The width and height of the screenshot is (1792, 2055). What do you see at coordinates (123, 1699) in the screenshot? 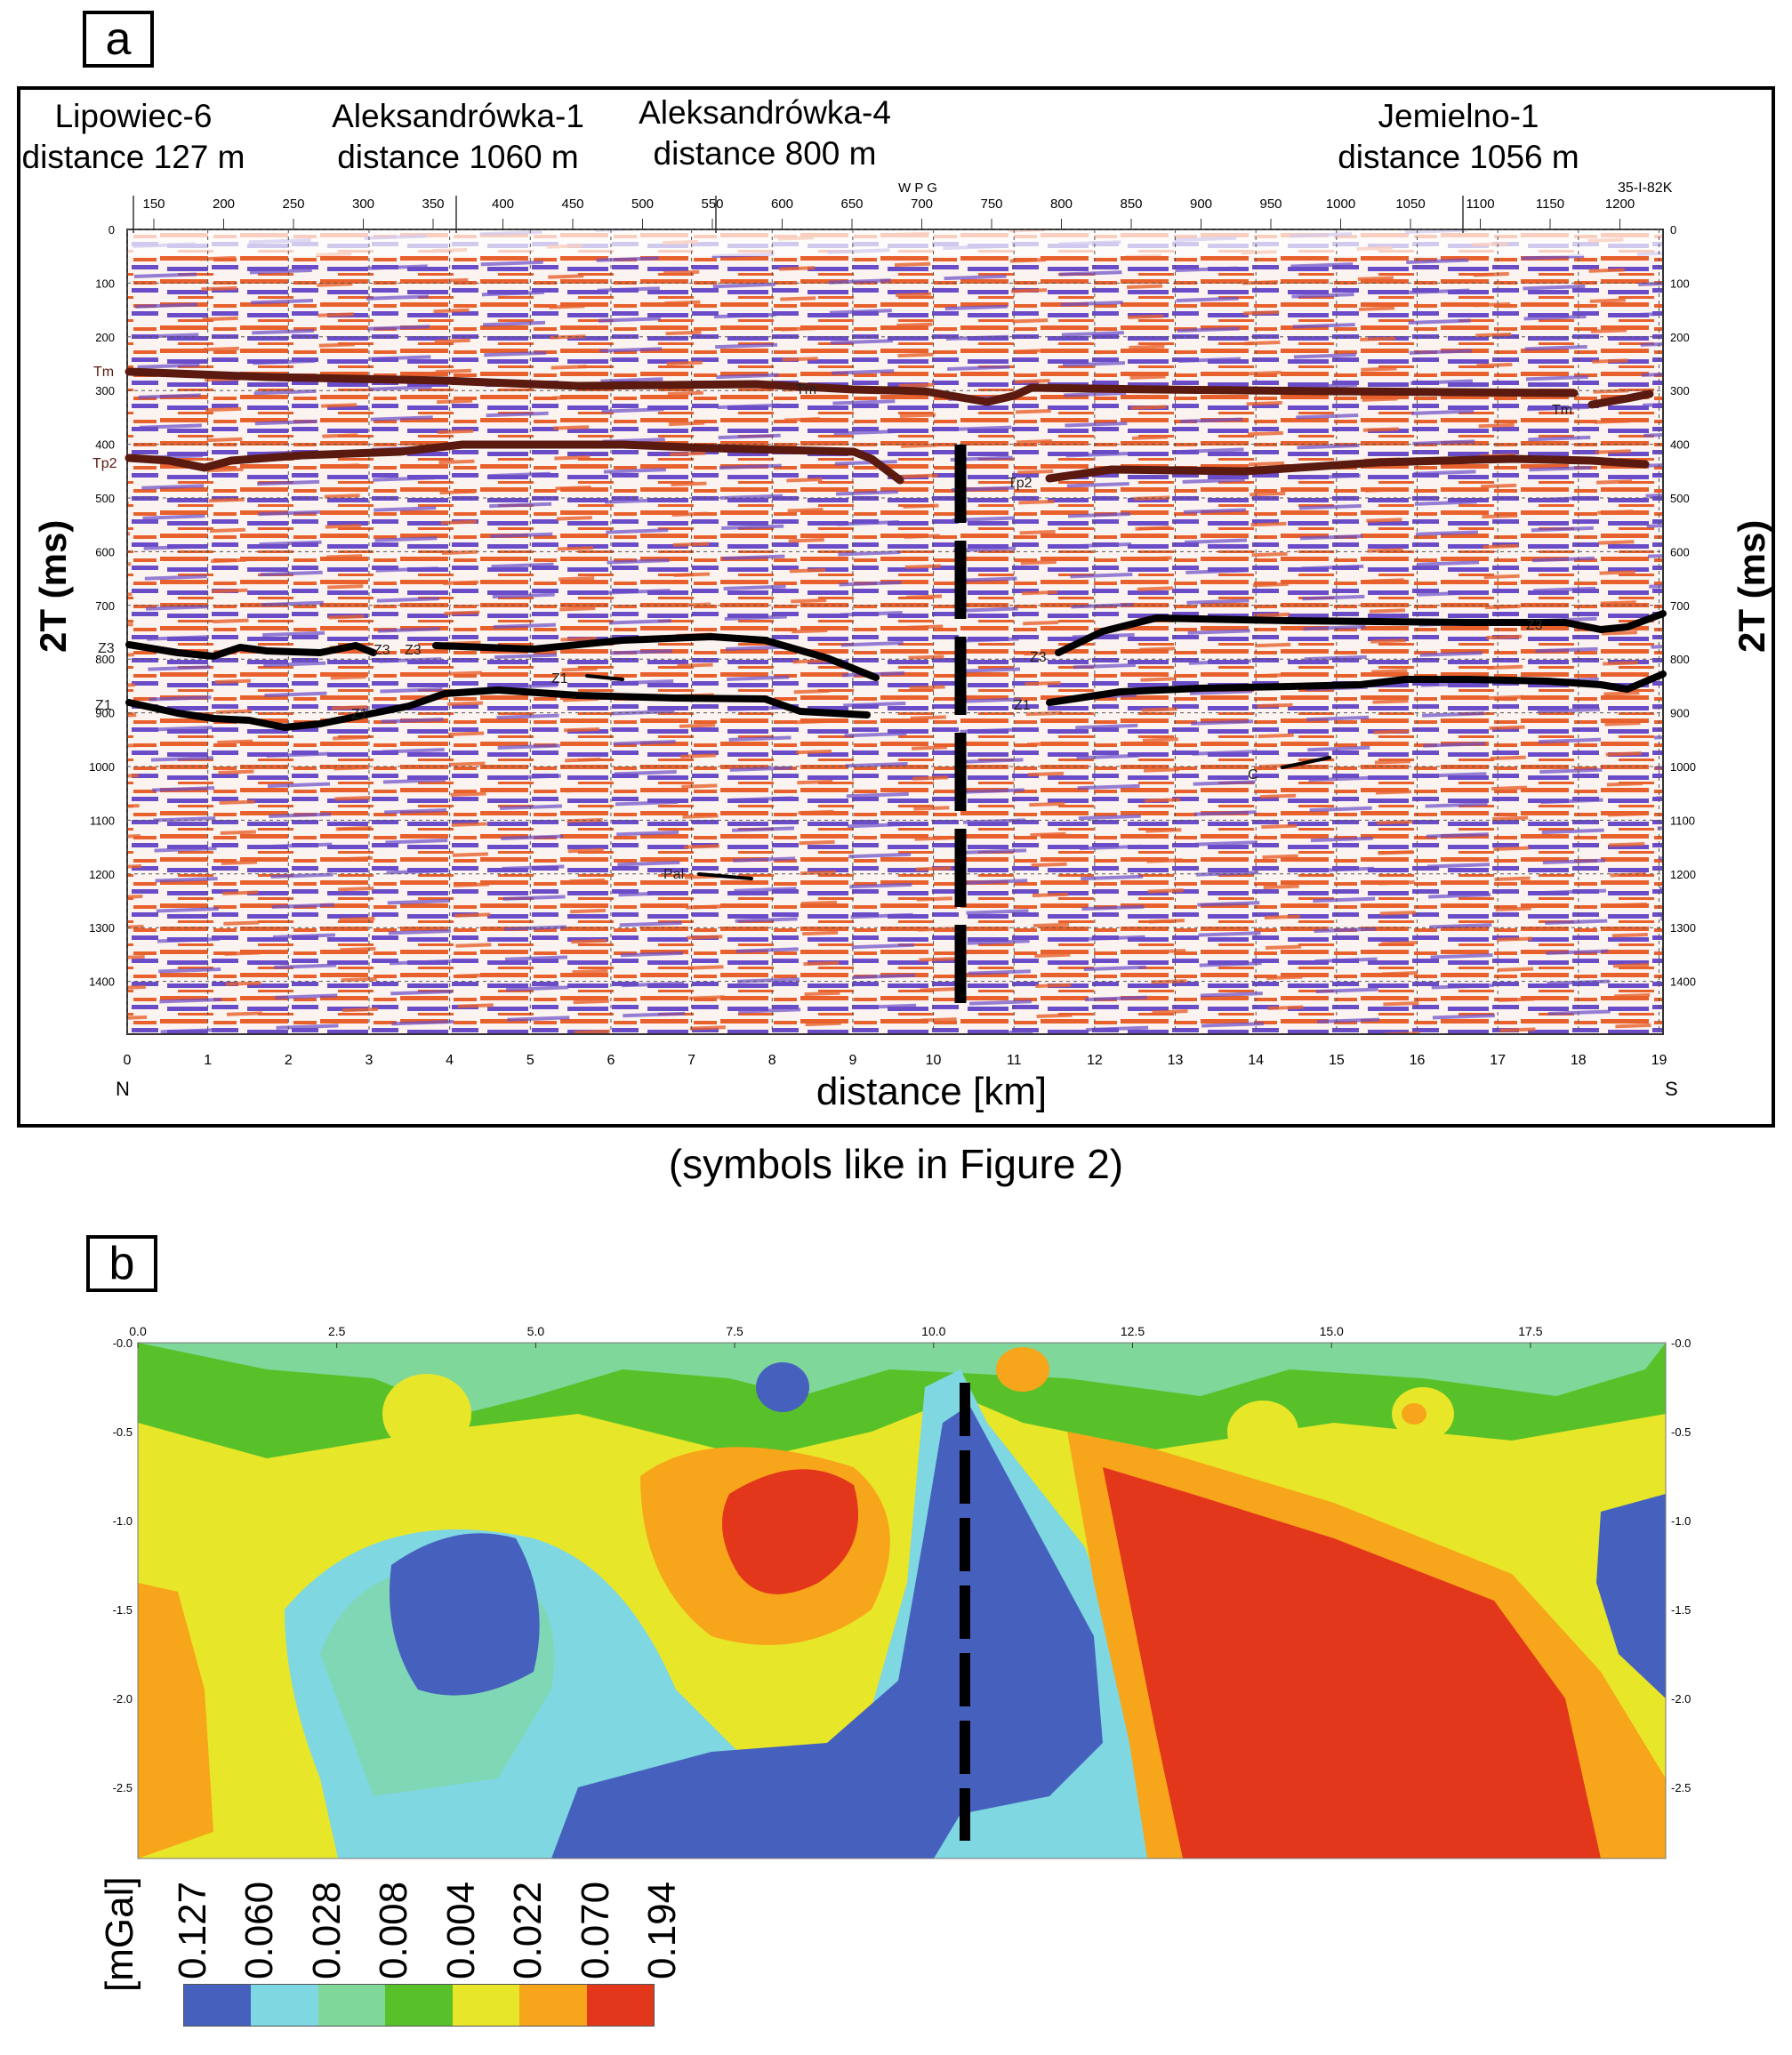
I see `y-tick-left: -2.0` at bounding box center [123, 1699].